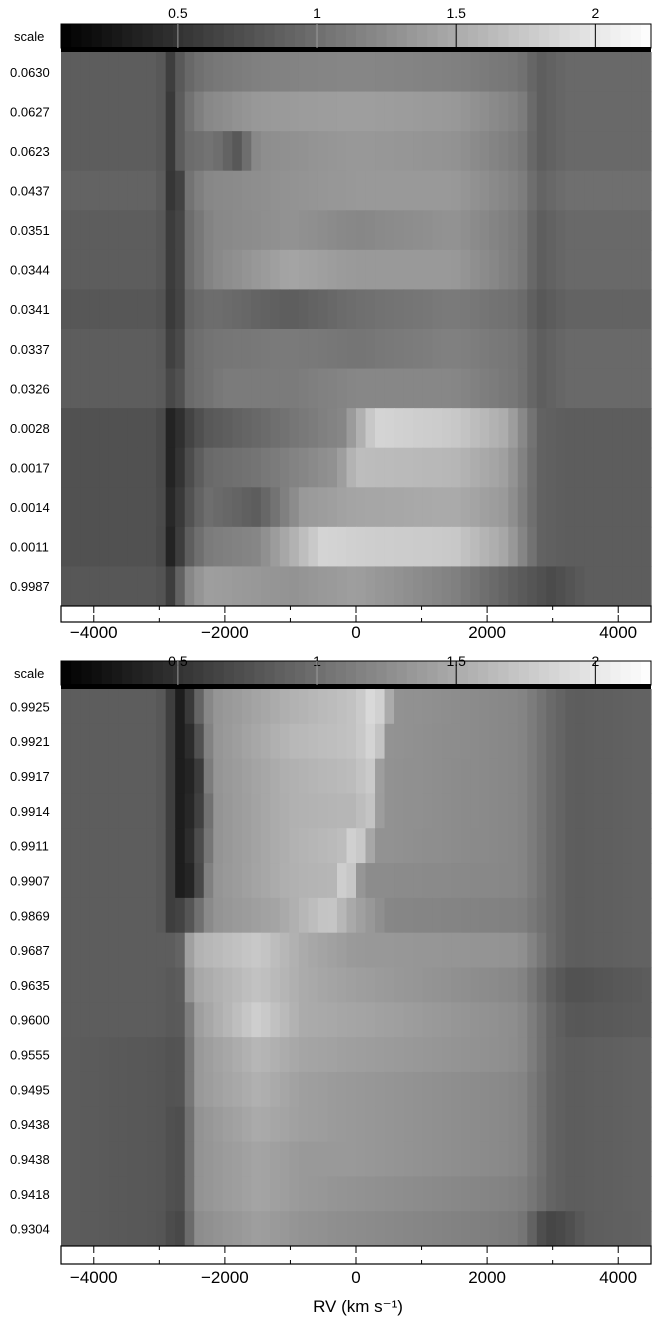 The width and height of the screenshot is (664, 1320). What do you see at coordinates (356, 1266) in the screenshot?
I see `x-axis-bottom: −4000 −2000 0 2000 4000` at bounding box center [356, 1266].